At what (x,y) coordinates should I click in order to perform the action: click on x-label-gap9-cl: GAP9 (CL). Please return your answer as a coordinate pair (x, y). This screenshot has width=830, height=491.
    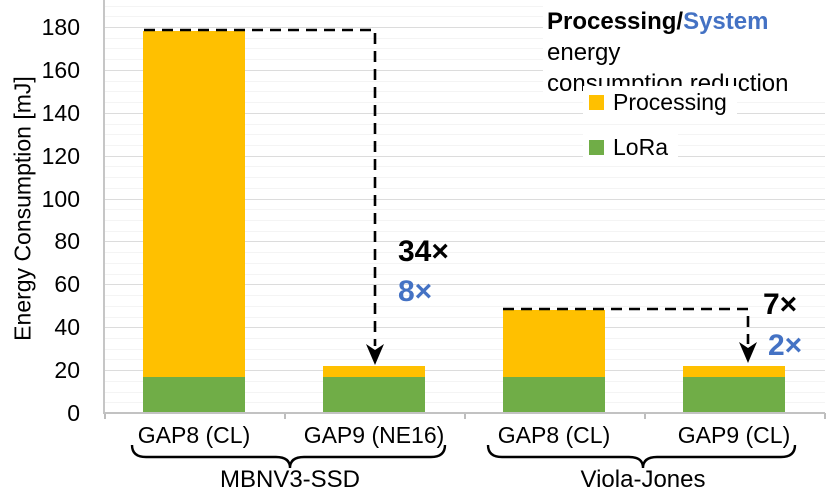
    Looking at the image, I should click on (734, 435).